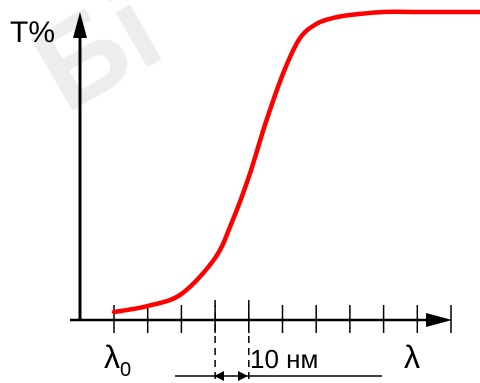 The image size is (480, 383). Describe the element at coordinates (32, 32) in the screenshot. I see `y-axis-label: T%` at that location.